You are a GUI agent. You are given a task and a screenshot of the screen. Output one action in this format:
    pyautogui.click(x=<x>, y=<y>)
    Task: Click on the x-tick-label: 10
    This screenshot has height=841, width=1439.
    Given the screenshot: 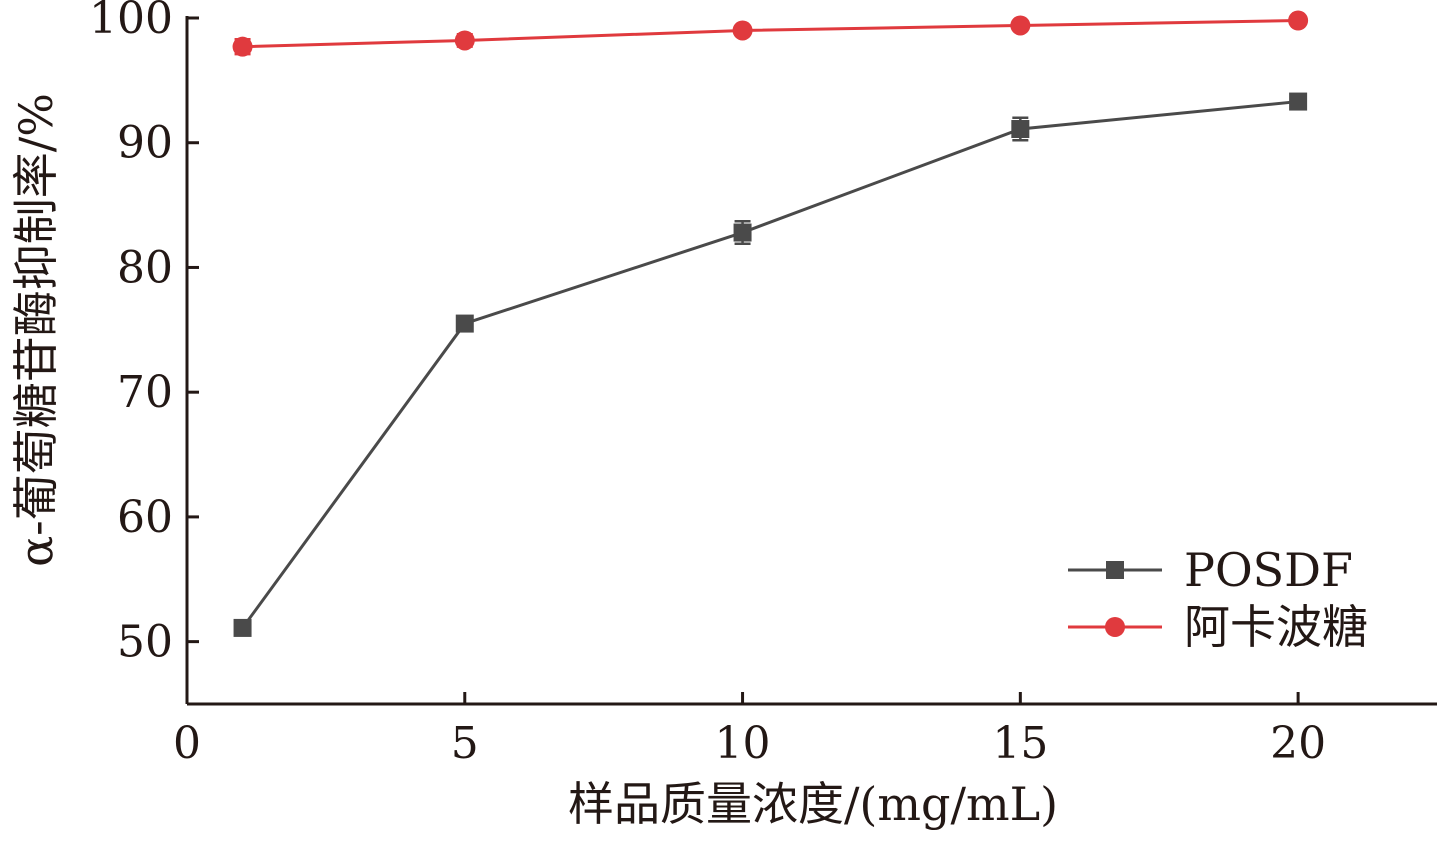 What is the action you would take?
    pyautogui.click(x=743, y=743)
    